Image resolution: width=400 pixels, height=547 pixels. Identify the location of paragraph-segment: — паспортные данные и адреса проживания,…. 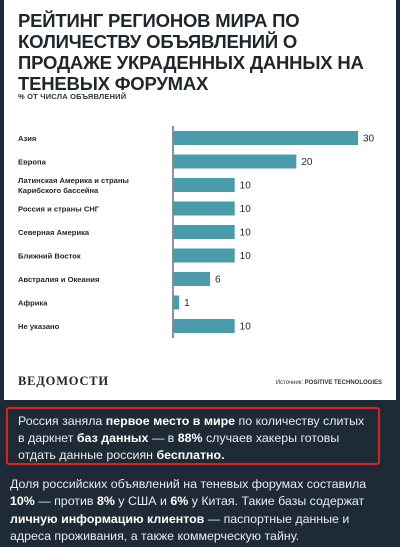
(180, 527).